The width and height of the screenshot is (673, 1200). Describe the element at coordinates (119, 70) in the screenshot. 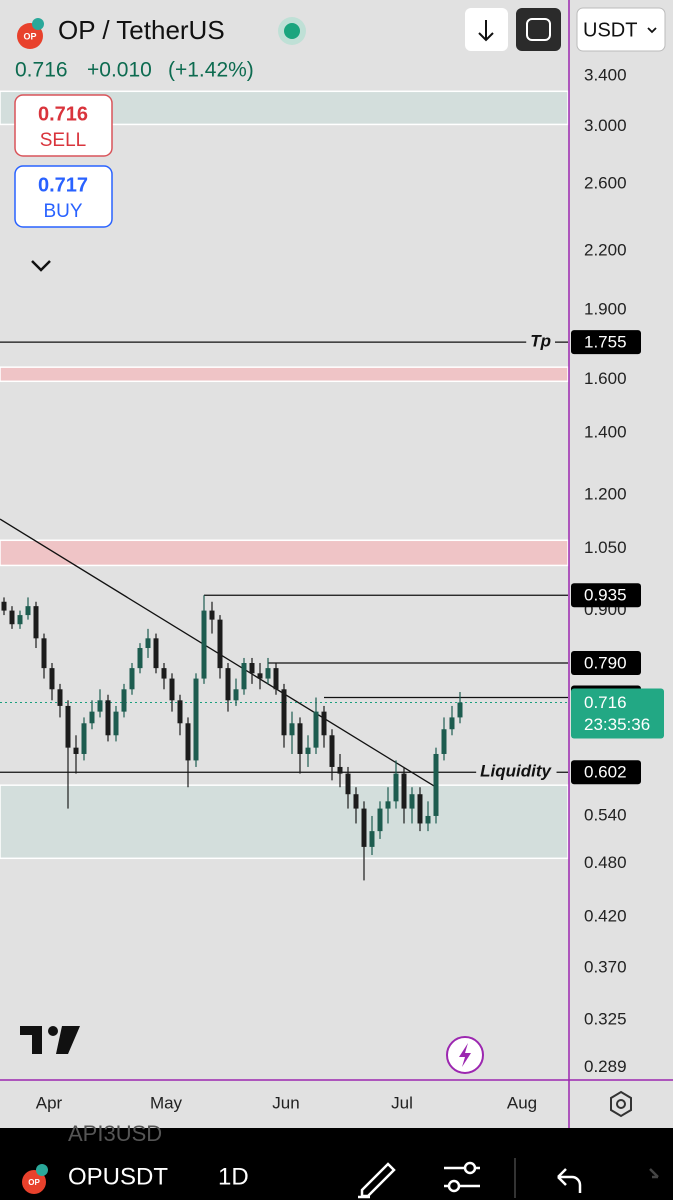

I see `price-change: +0.010` at that location.